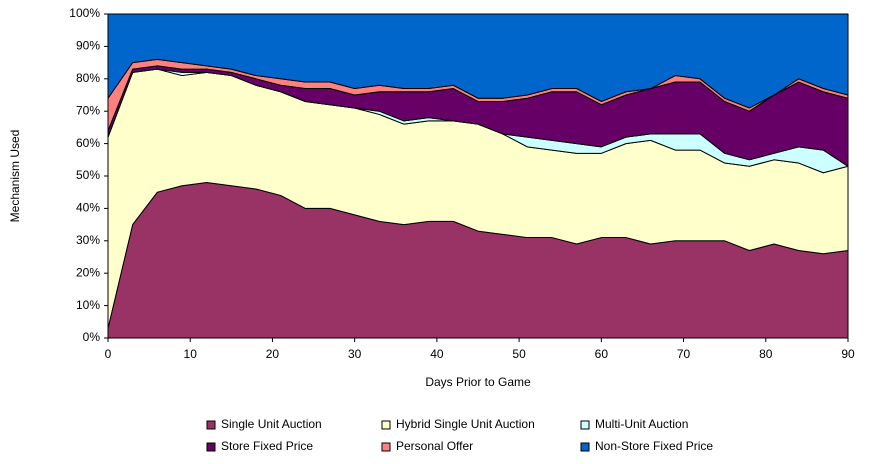  Describe the element at coordinates (15, 176) in the screenshot. I see `y-axis-title: Mechanism Used` at that location.